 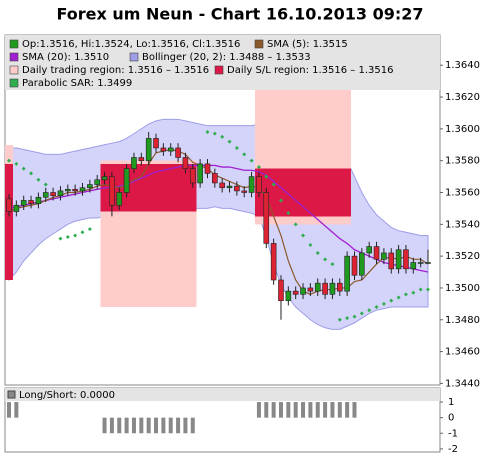 What do you see at coordinates (462, 129) in the screenshot?
I see `y-tick-label: 1.3600` at bounding box center [462, 129].